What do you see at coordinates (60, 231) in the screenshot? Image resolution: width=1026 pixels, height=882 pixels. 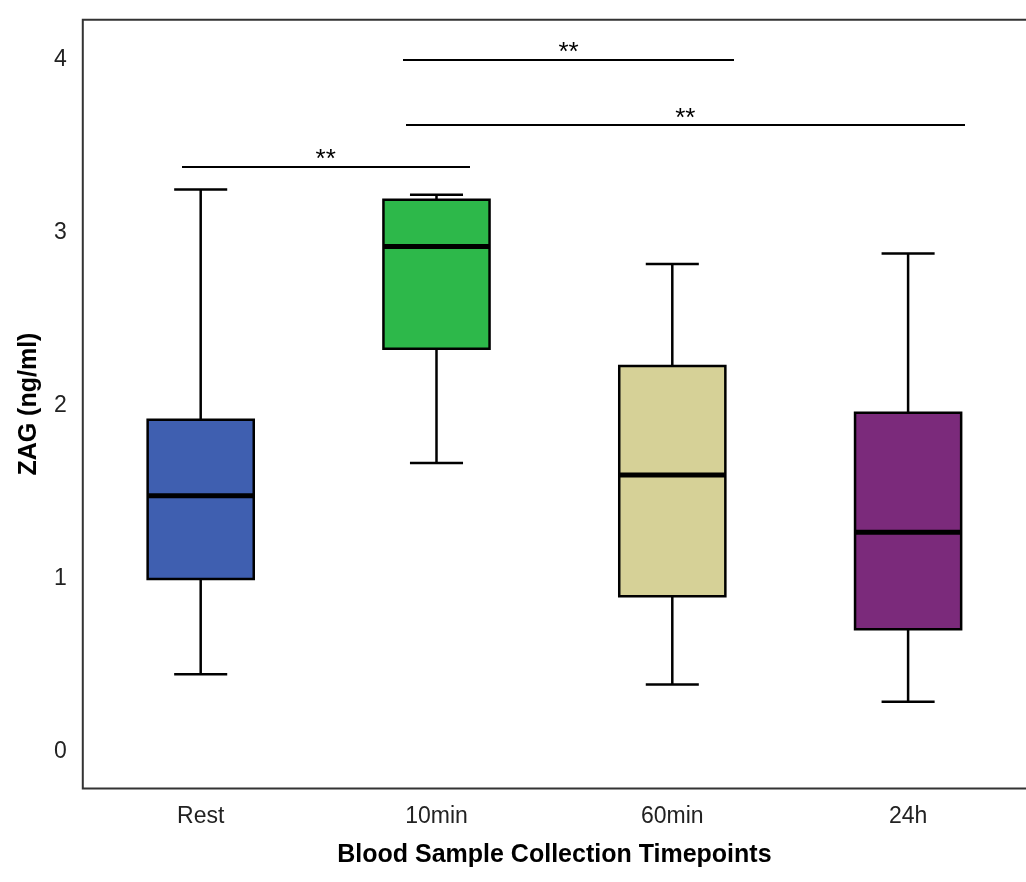 I see `y-tick-label: 3` at bounding box center [60, 231].